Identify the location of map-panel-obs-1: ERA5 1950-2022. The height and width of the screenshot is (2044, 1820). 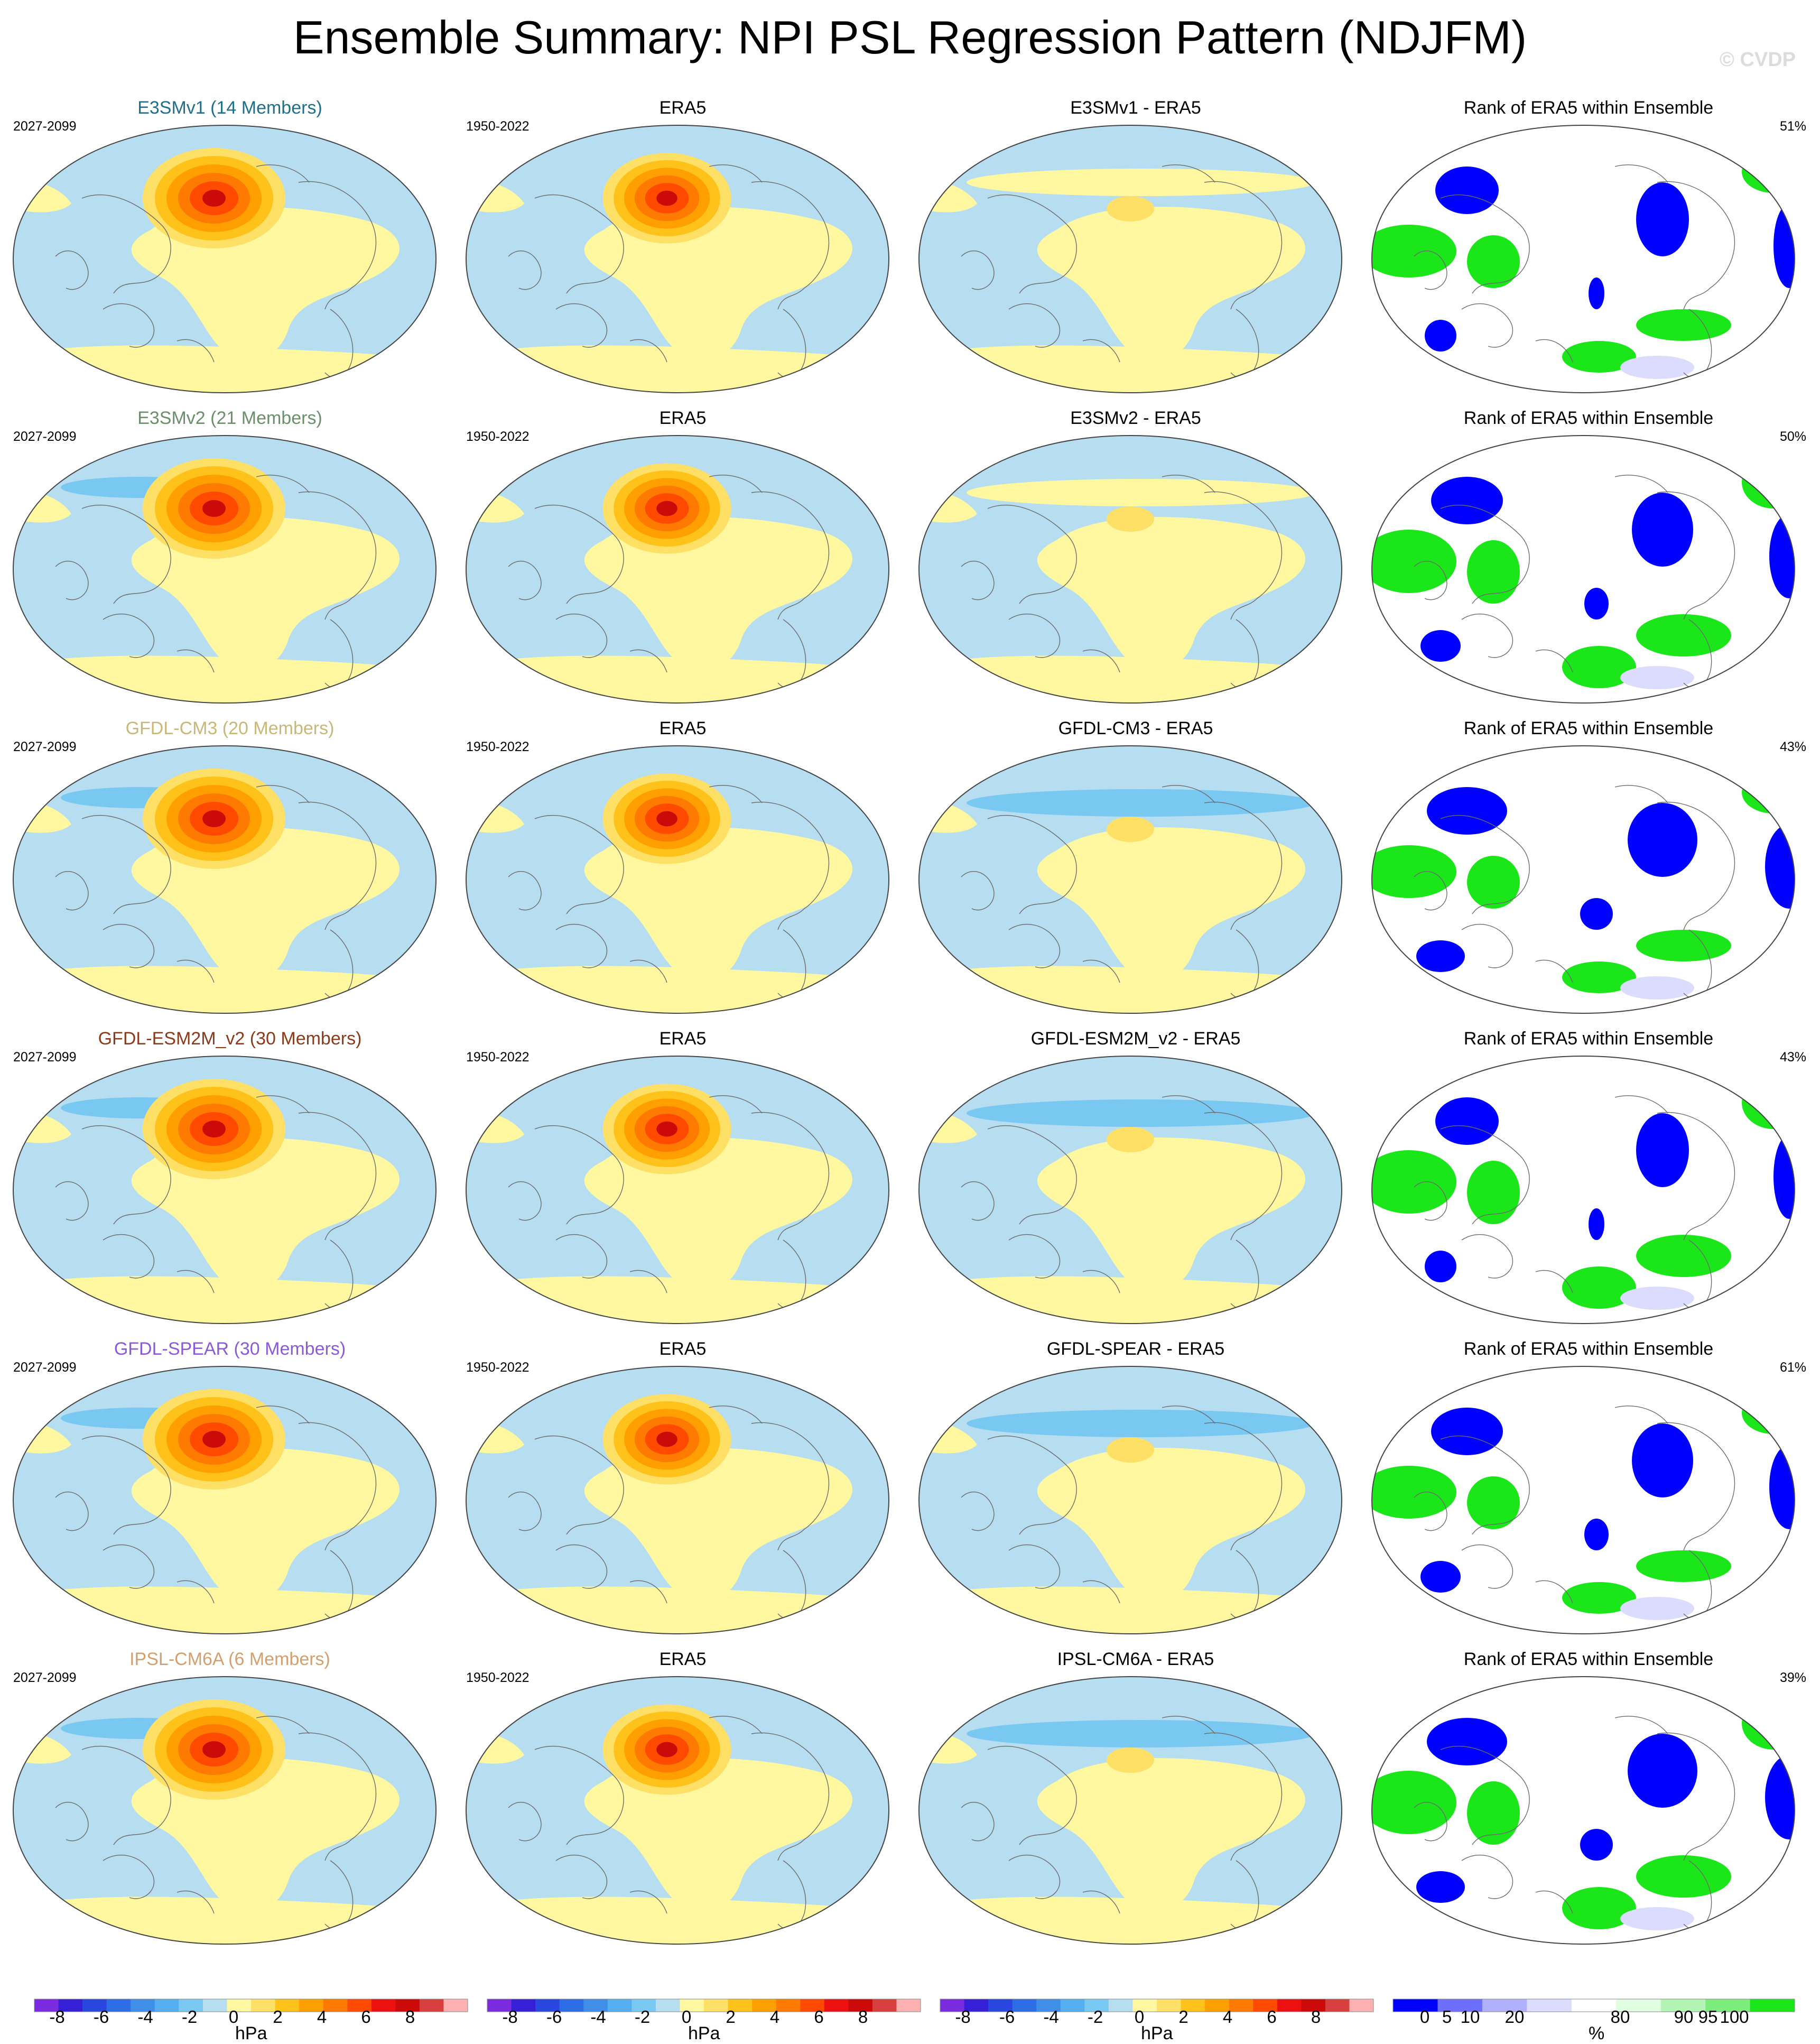
(683, 249).